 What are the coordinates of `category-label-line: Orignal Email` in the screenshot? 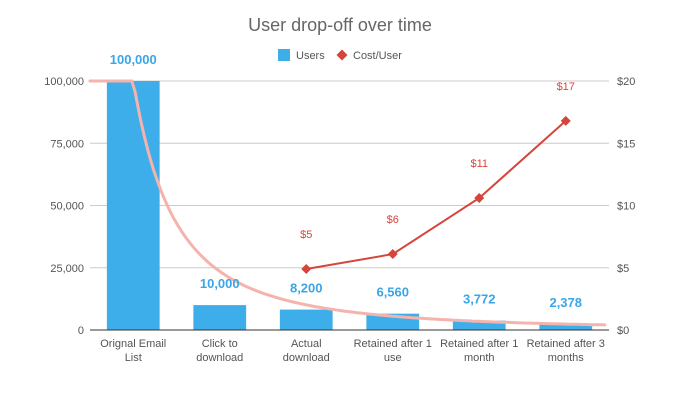 It's located at (133, 344).